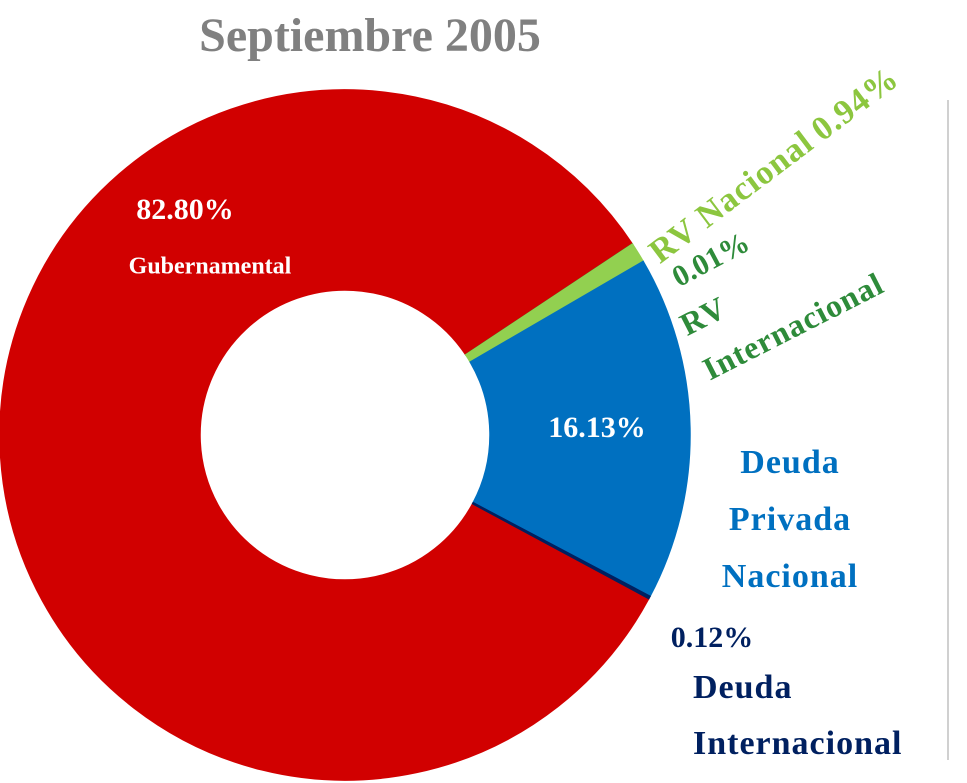 Image resolution: width=967 pixels, height=783 pixels. I want to click on chart-title: Septiembre 2005, so click(370, 35).